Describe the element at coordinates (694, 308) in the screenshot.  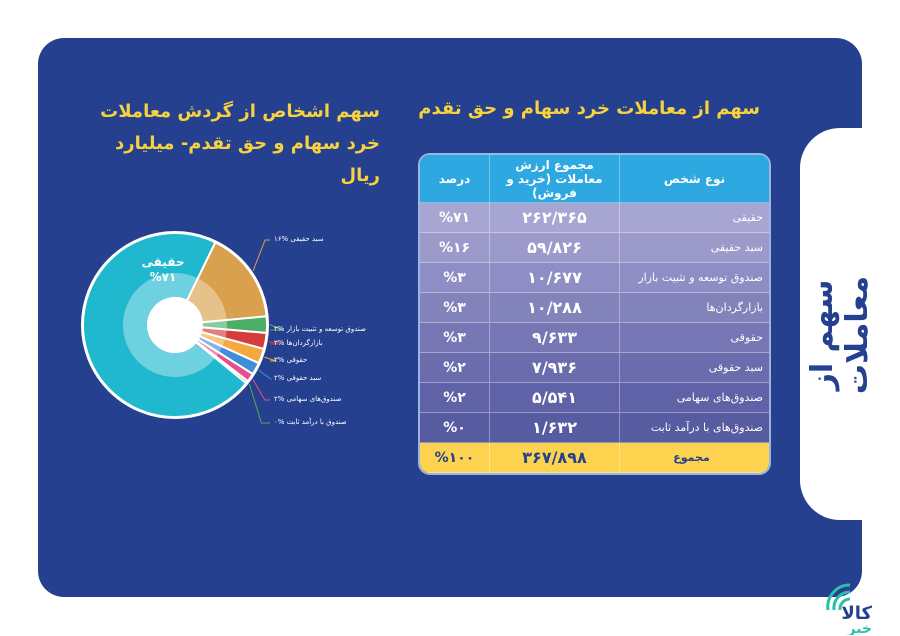
I see `row-name: بازارگردان‌ها` at that location.